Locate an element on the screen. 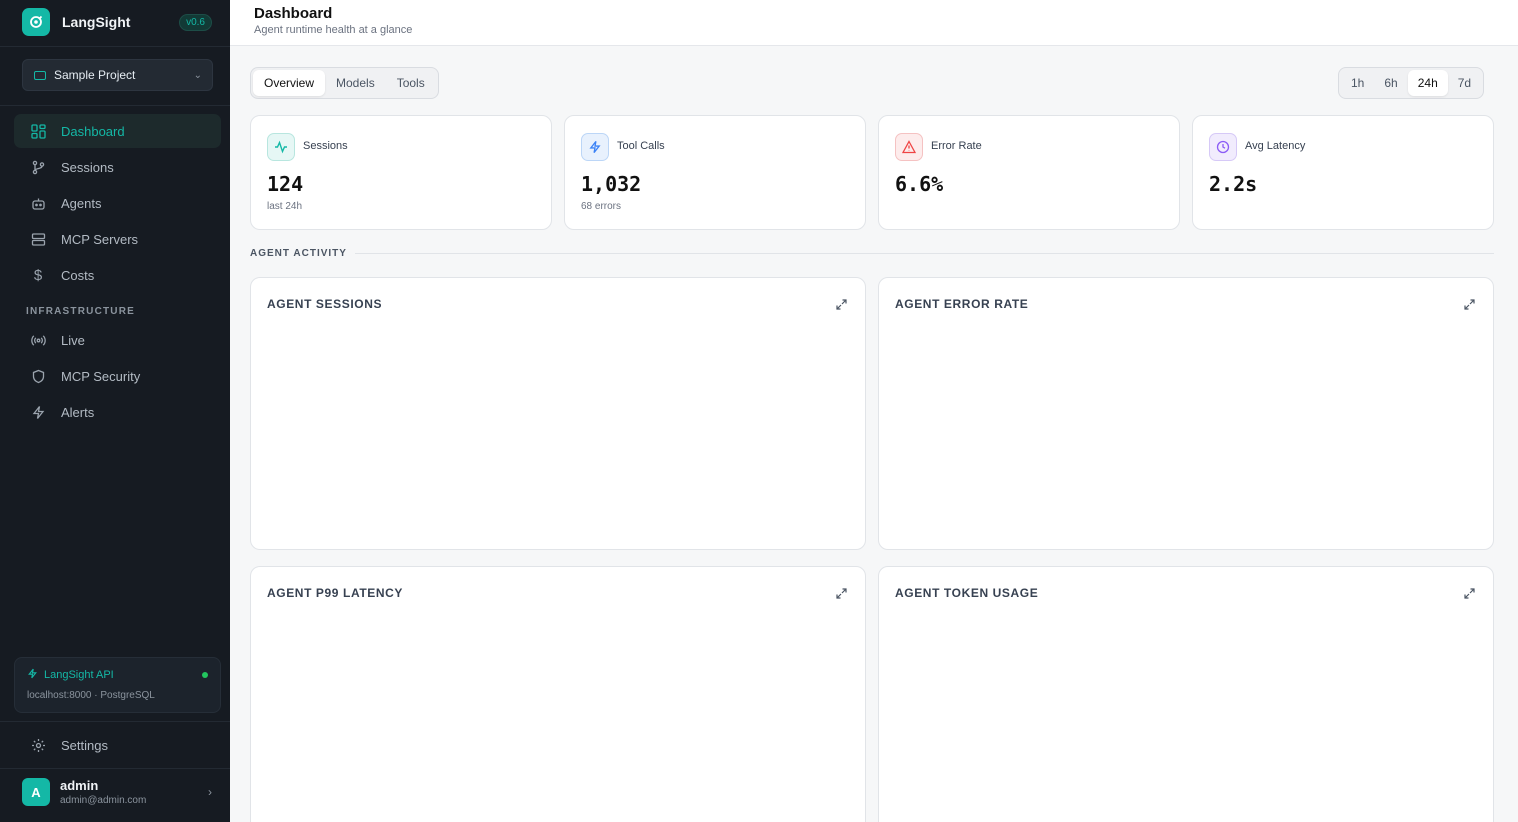 This screenshot has width=1518, height=822. folder-icon is located at coordinates (40, 75).